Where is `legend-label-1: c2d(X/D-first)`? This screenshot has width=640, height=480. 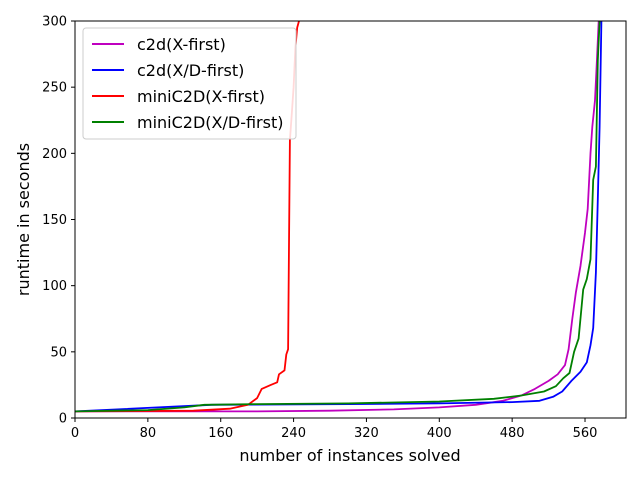 legend-label-1: c2d(X/D-first) is located at coordinates (190, 70).